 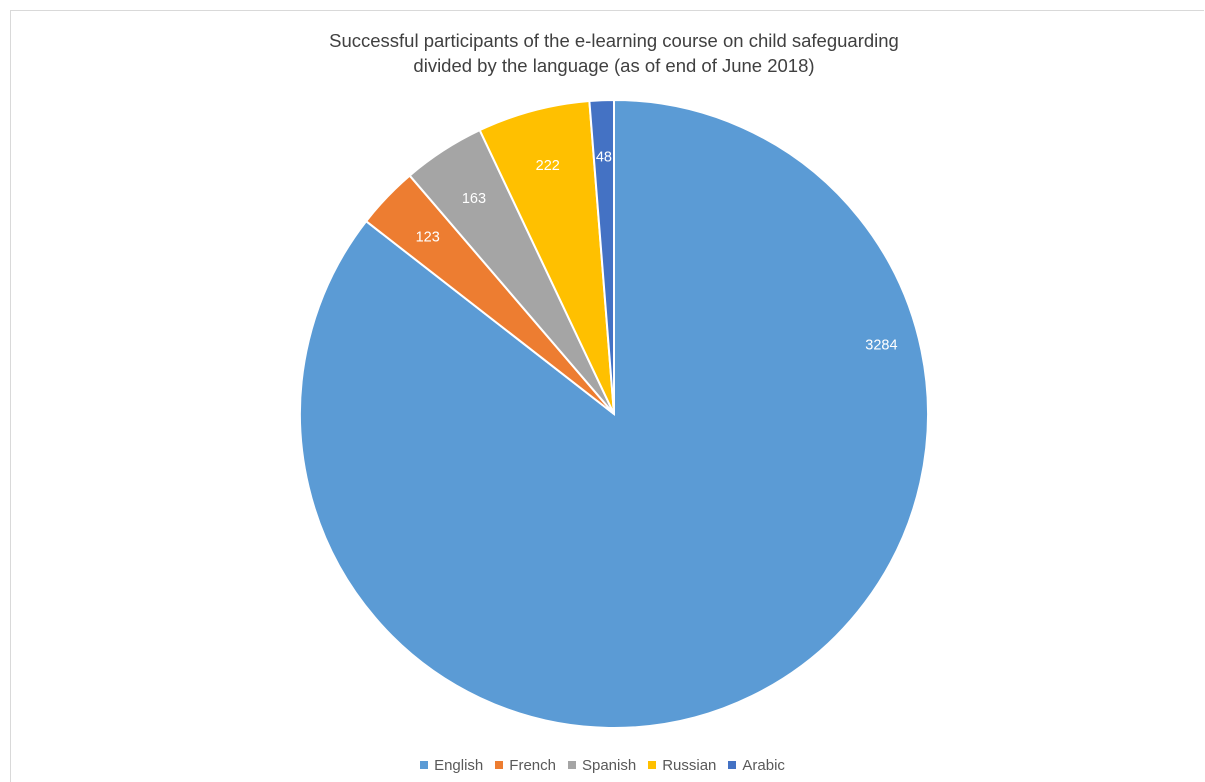 I want to click on legend-item-french: French, so click(x=525, y=765).